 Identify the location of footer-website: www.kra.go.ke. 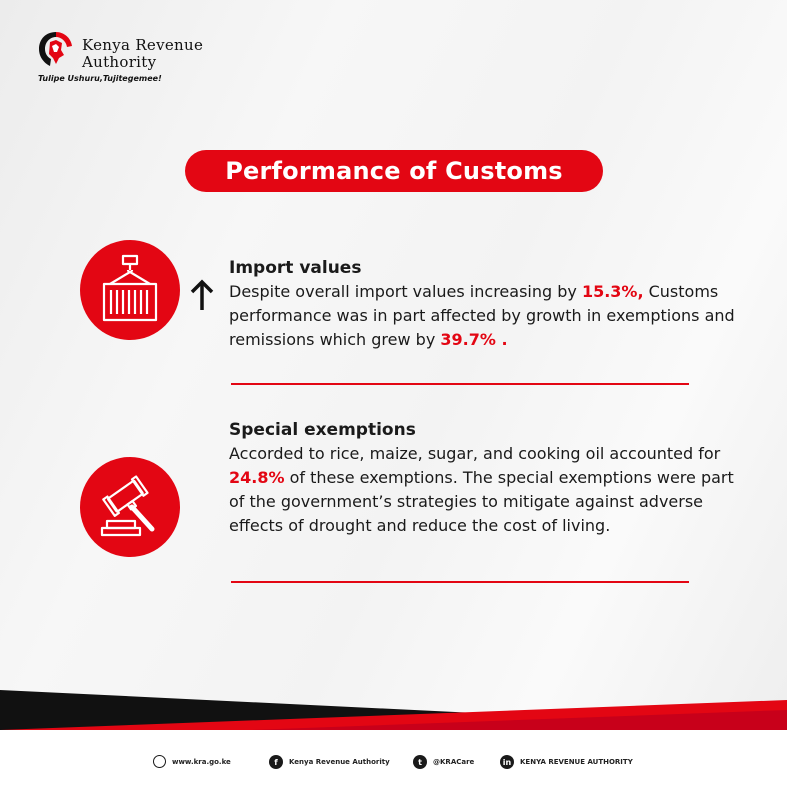
(192, 761).